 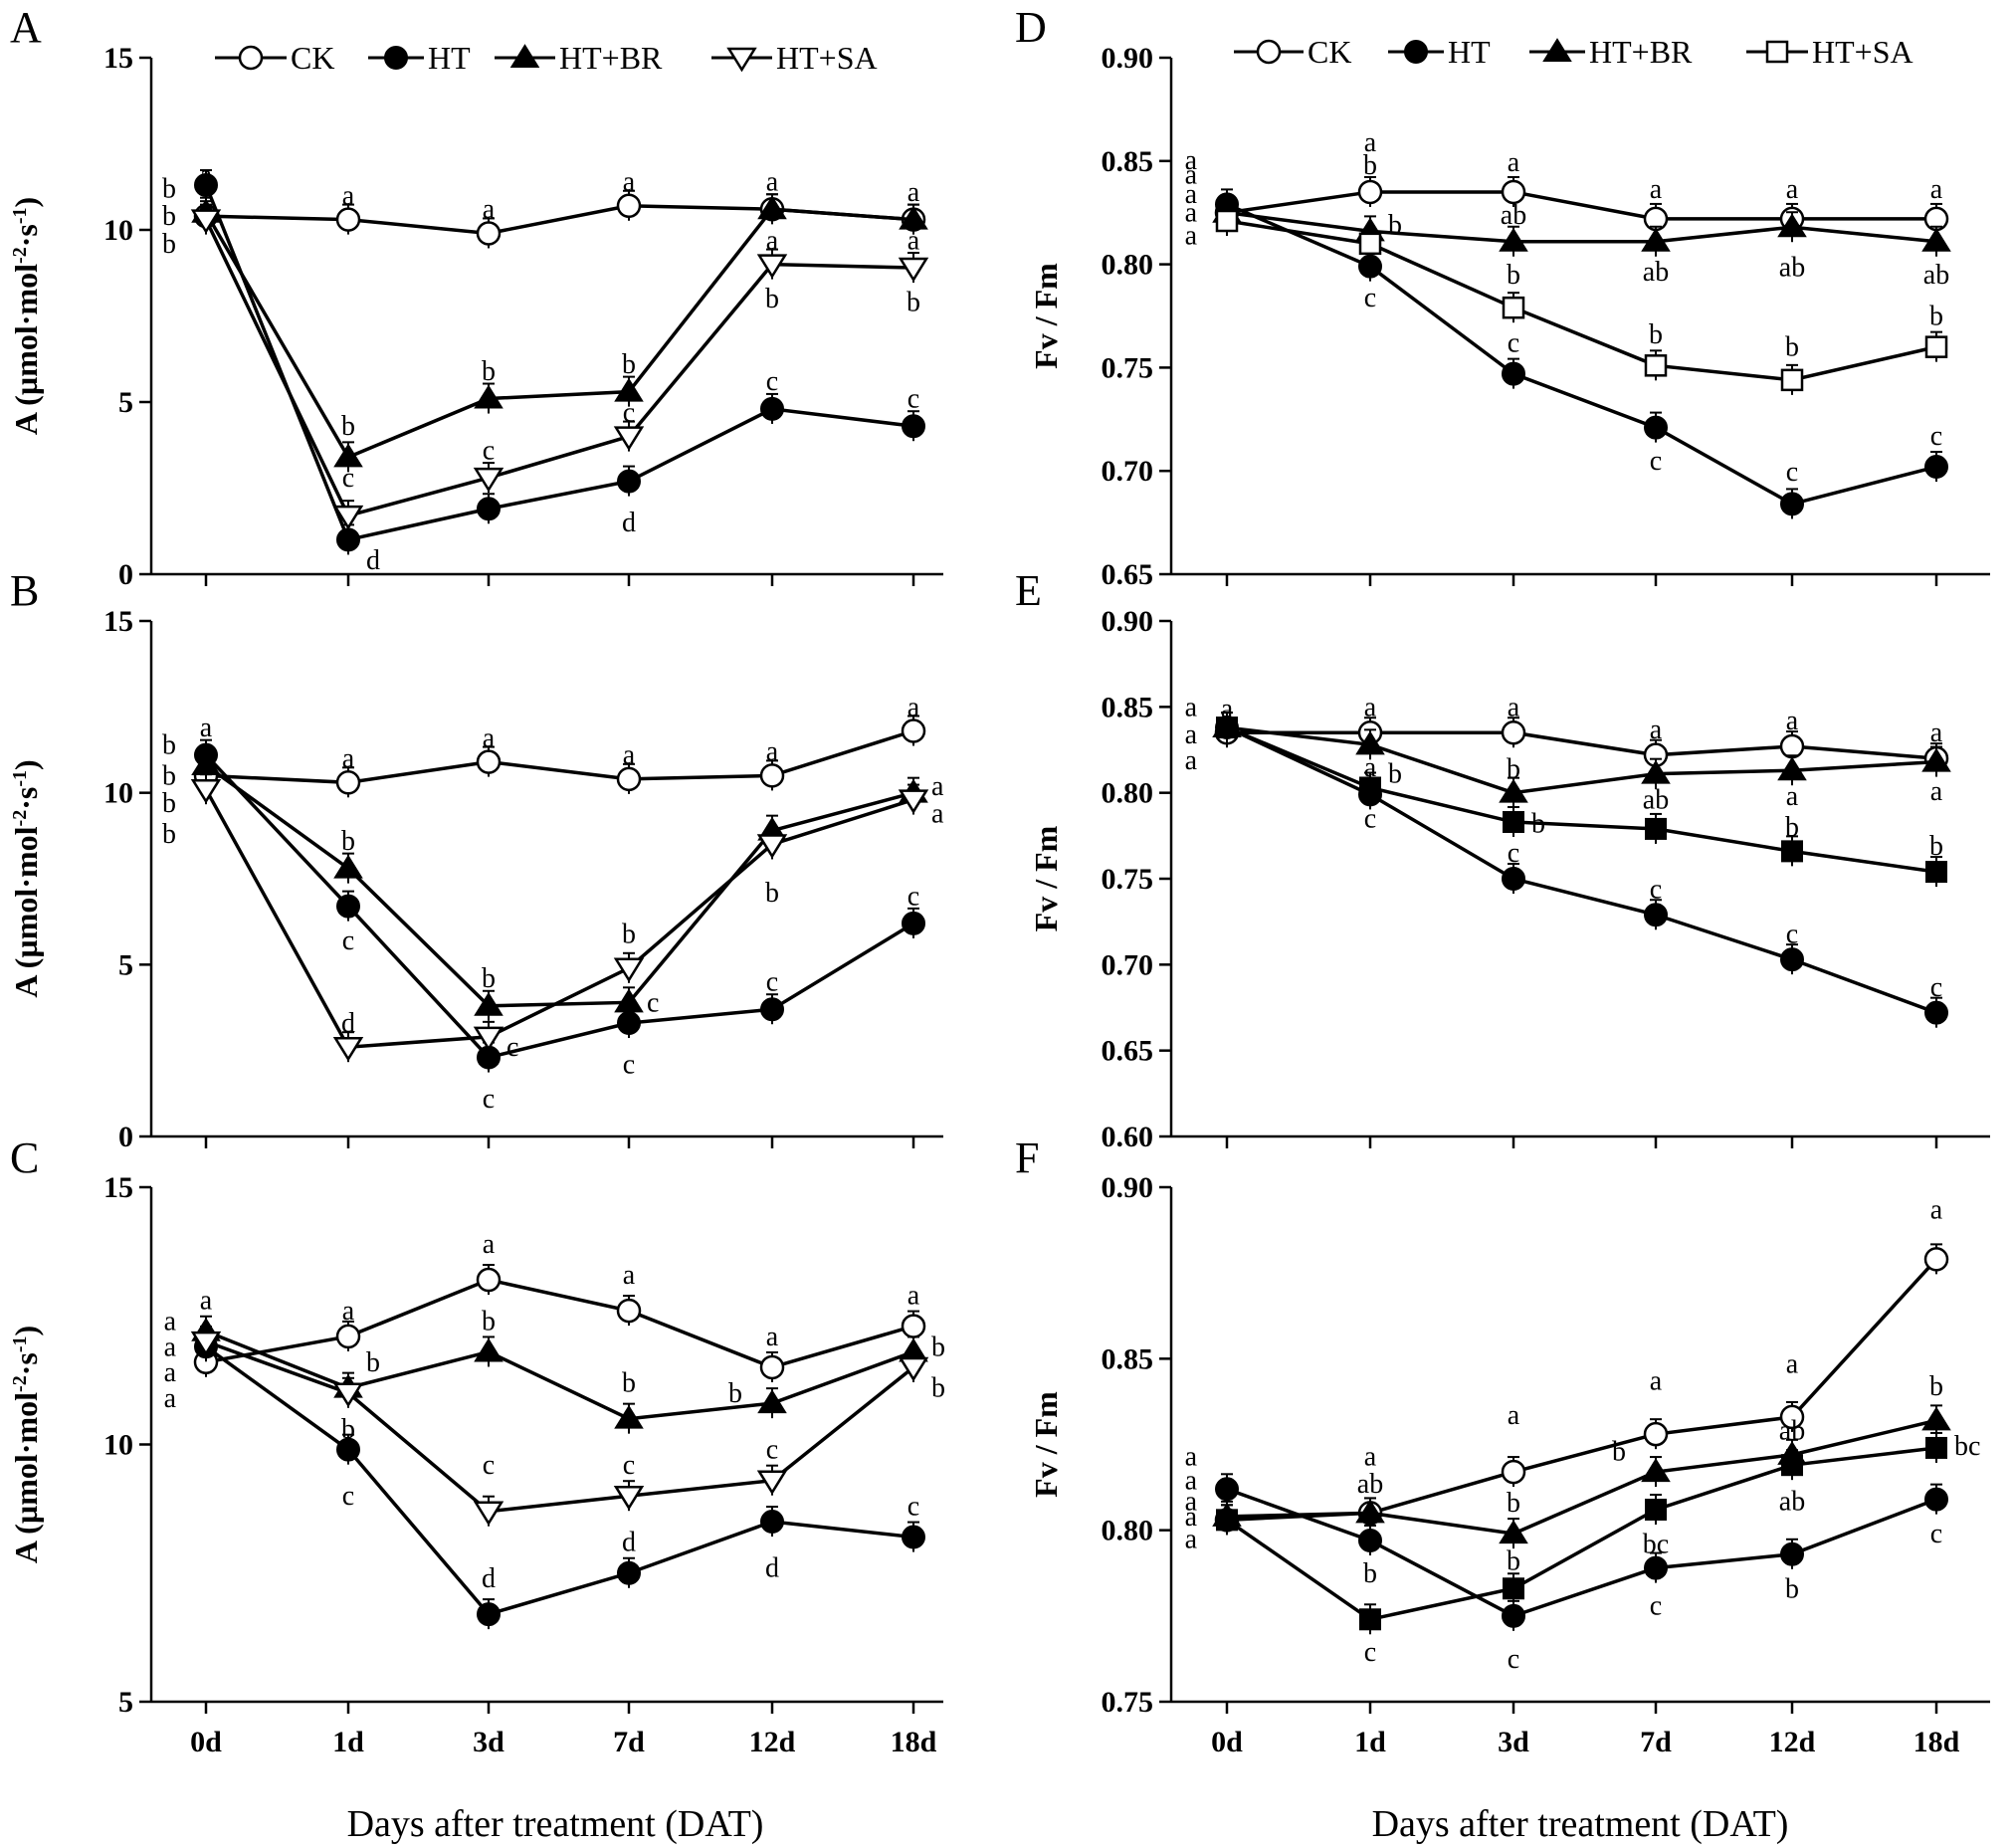 What do you see at coordinates (1128, 1531) in the screenshot?
I see `y-tick-label: 0.80` at bounding box center [1128, 1531].